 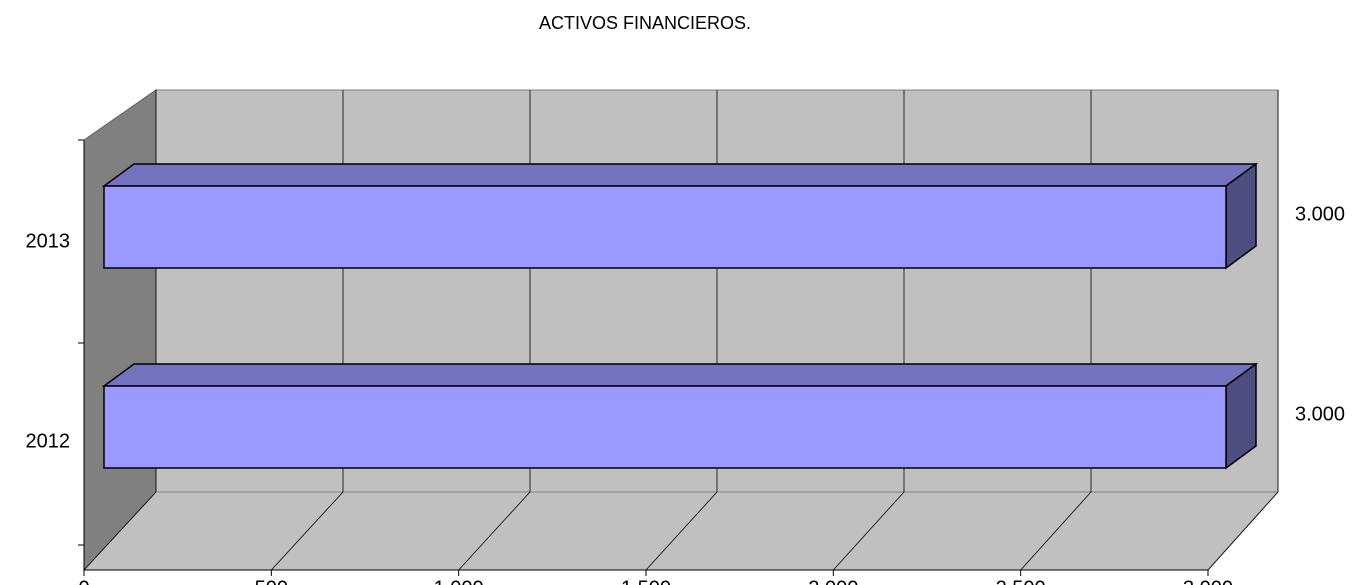 I want to click on x-tick-label: 0, so click(x=83, y=581).